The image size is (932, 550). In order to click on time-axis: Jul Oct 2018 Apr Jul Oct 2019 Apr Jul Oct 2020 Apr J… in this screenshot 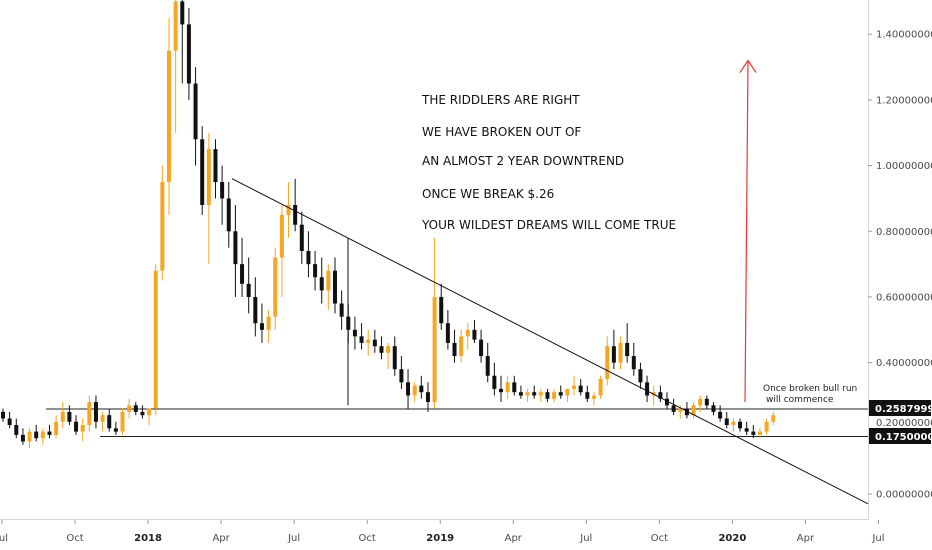, I will do `click(442, 532)`.